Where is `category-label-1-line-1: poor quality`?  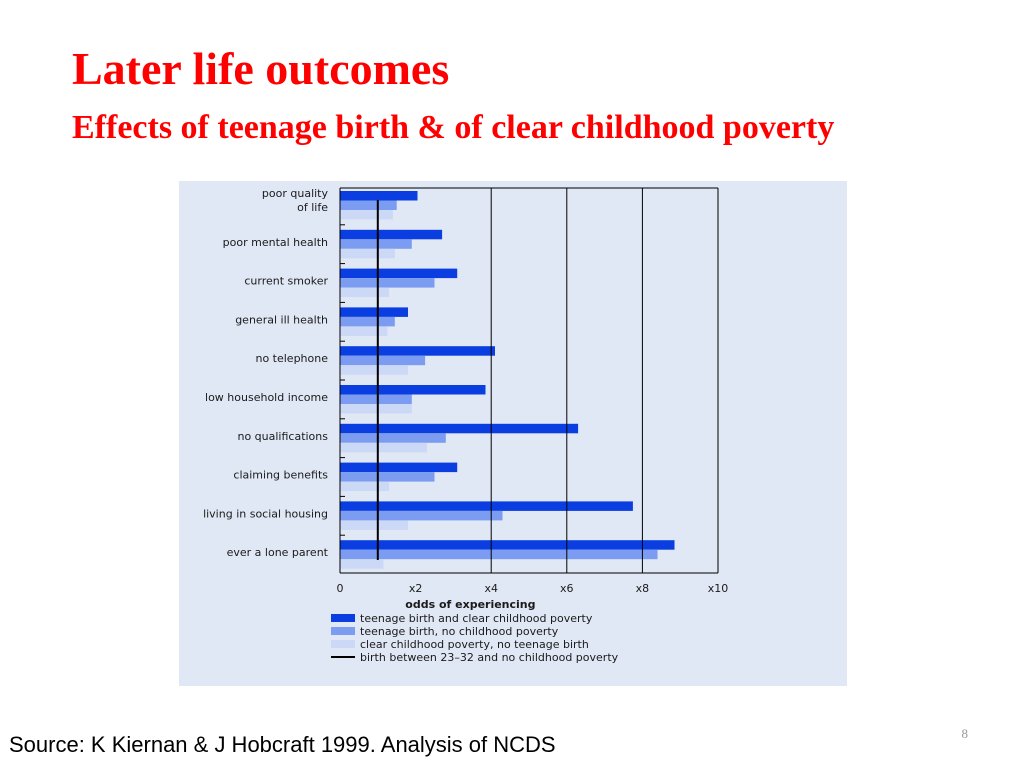 category-label-1-line-1: poor quality is located at coordinates (295, 193).